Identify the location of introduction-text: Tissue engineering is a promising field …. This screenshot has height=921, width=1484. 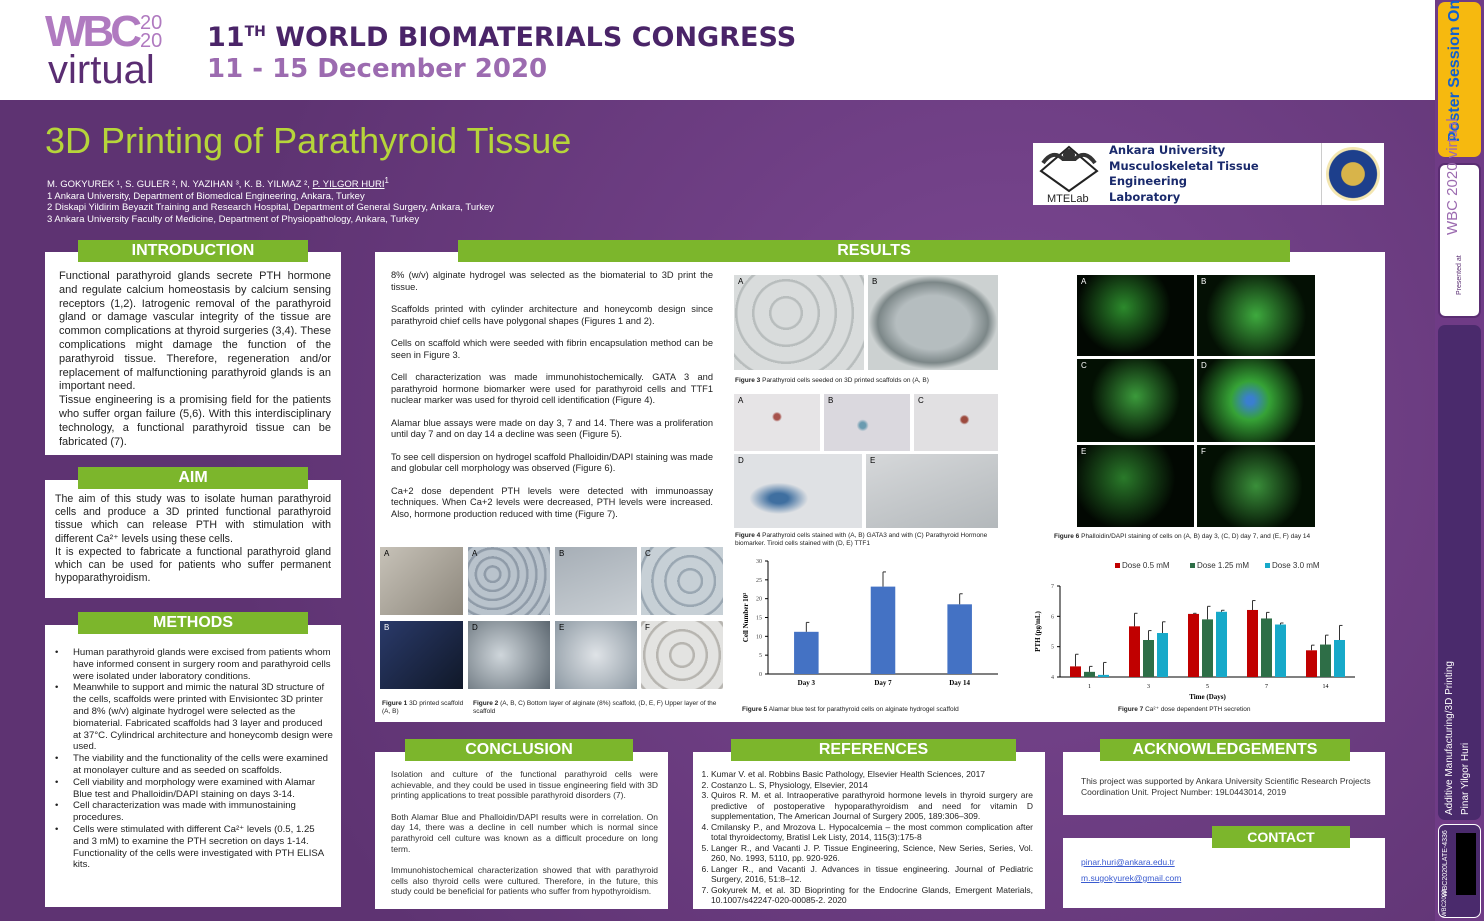
(195, 421).